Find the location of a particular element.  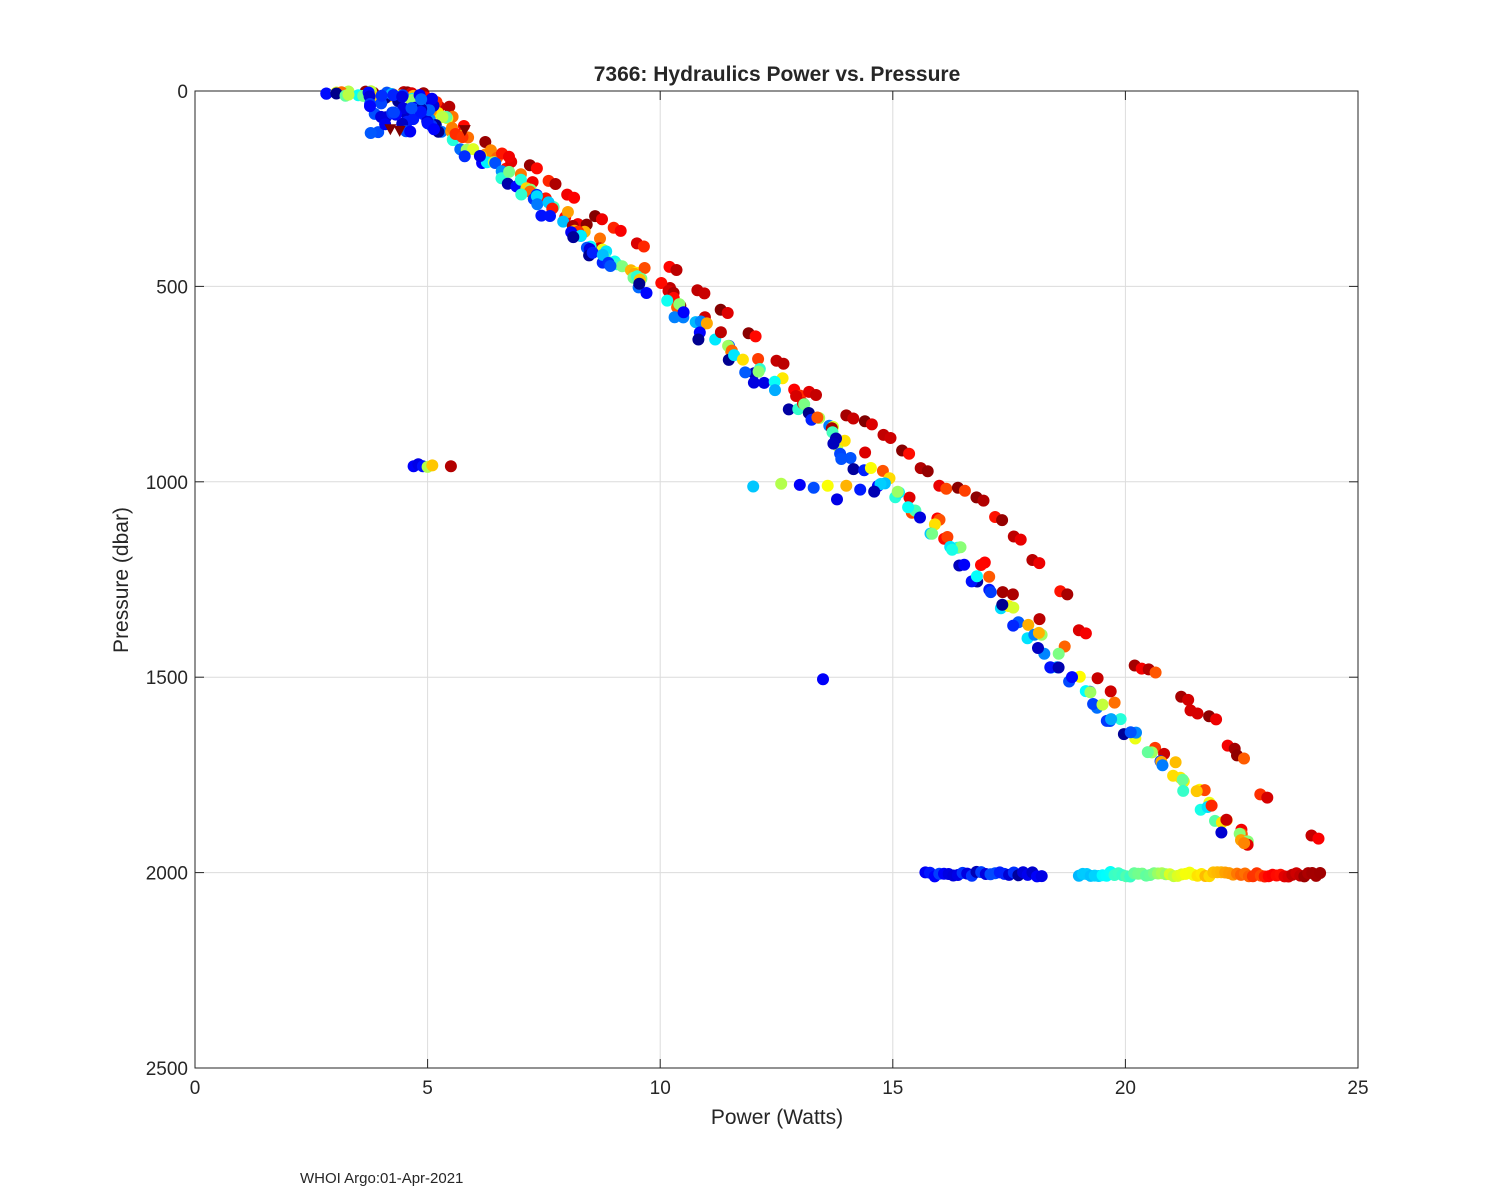

x-tick-label: 20 is located at coordinates (1125, 1088).